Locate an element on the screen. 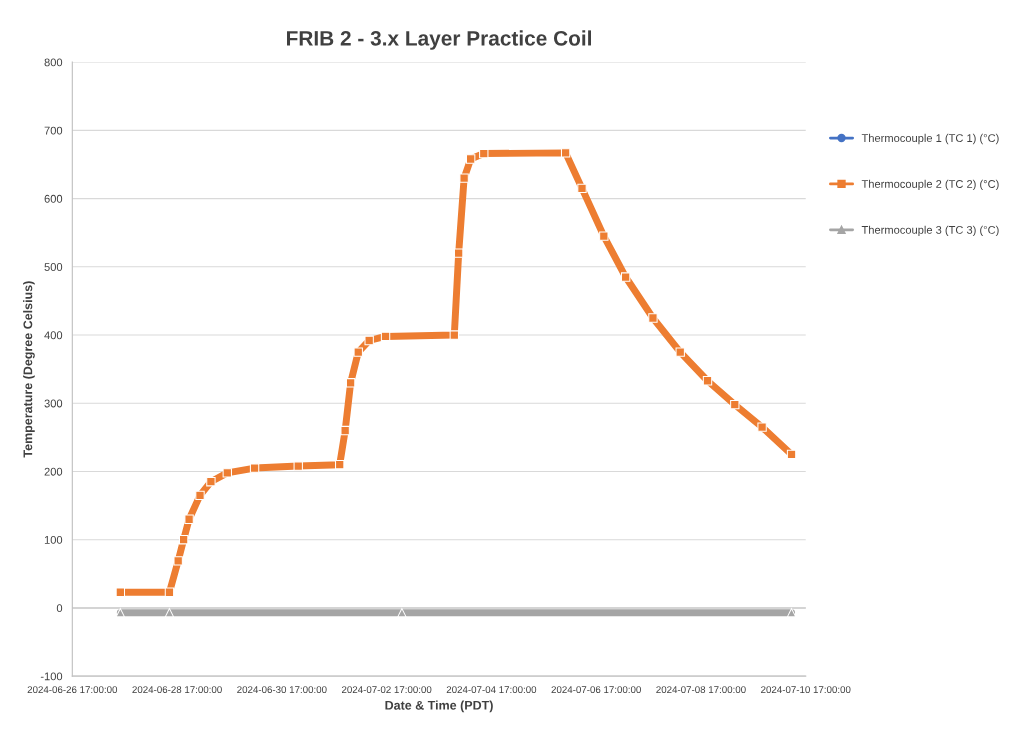 This screenshot has width=1033, height=731. chart-title: FRIB 2 - 3.x Layer Practice Coil is located at coordinates (439, 40).